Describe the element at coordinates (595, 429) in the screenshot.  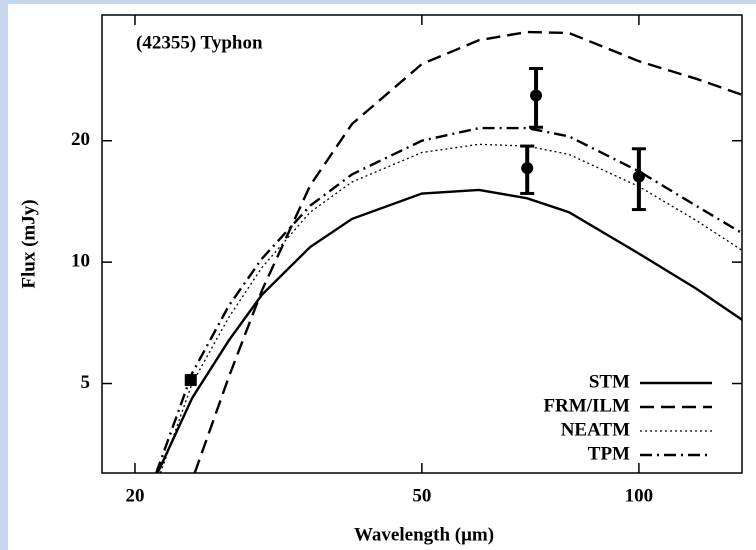
I see `legend-label: NEATM` at that location.